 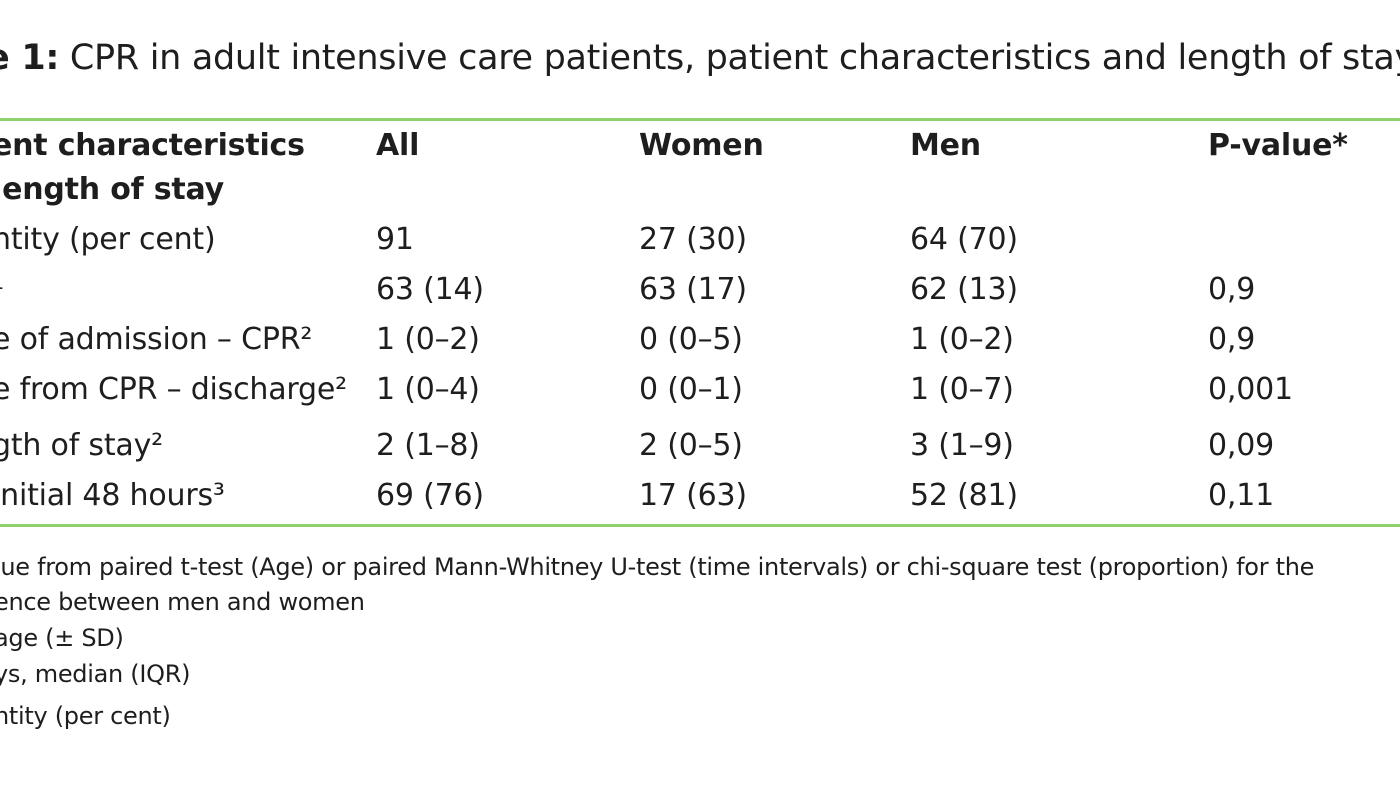 I want to click on cell-women: 63 (17), so click(x=693, y=289).